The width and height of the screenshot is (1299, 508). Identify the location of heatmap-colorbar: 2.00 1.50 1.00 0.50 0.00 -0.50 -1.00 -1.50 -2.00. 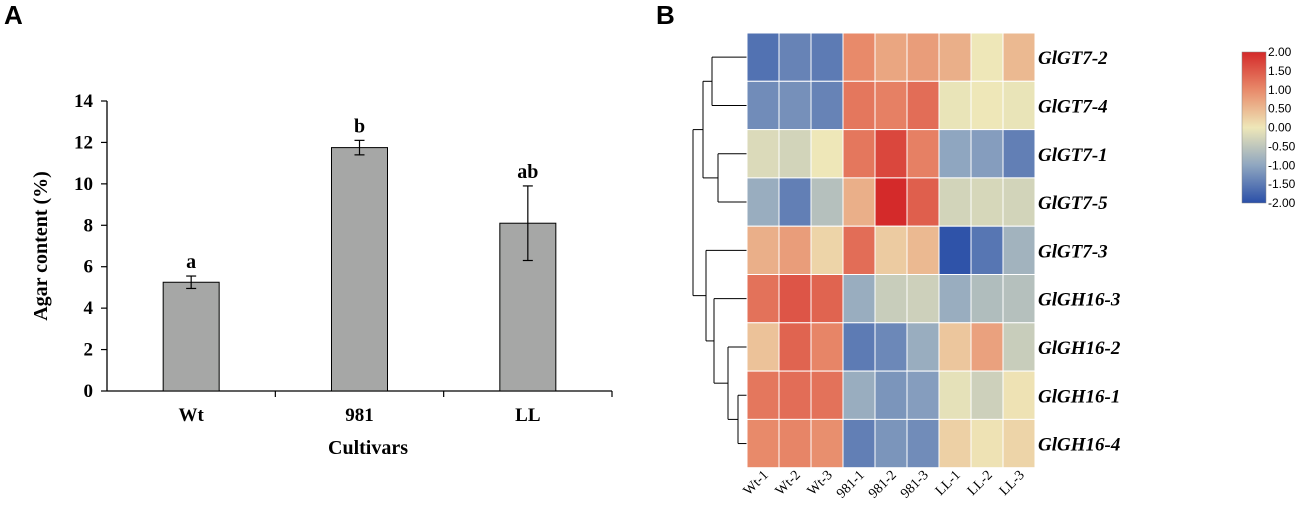
(1268, 127).